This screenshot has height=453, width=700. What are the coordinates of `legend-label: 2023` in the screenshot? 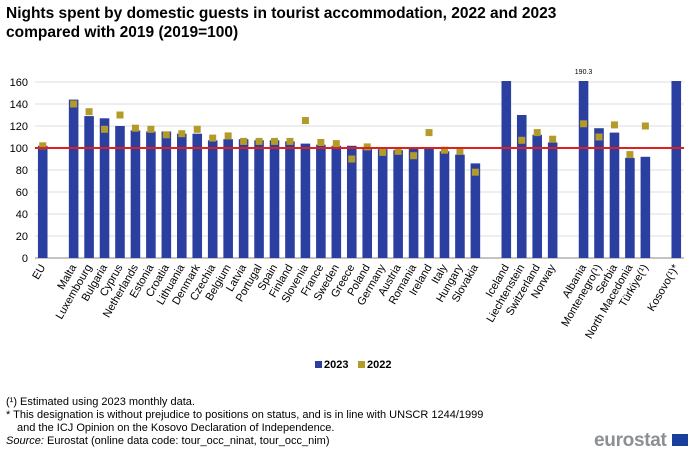 It's located at (336, 365).